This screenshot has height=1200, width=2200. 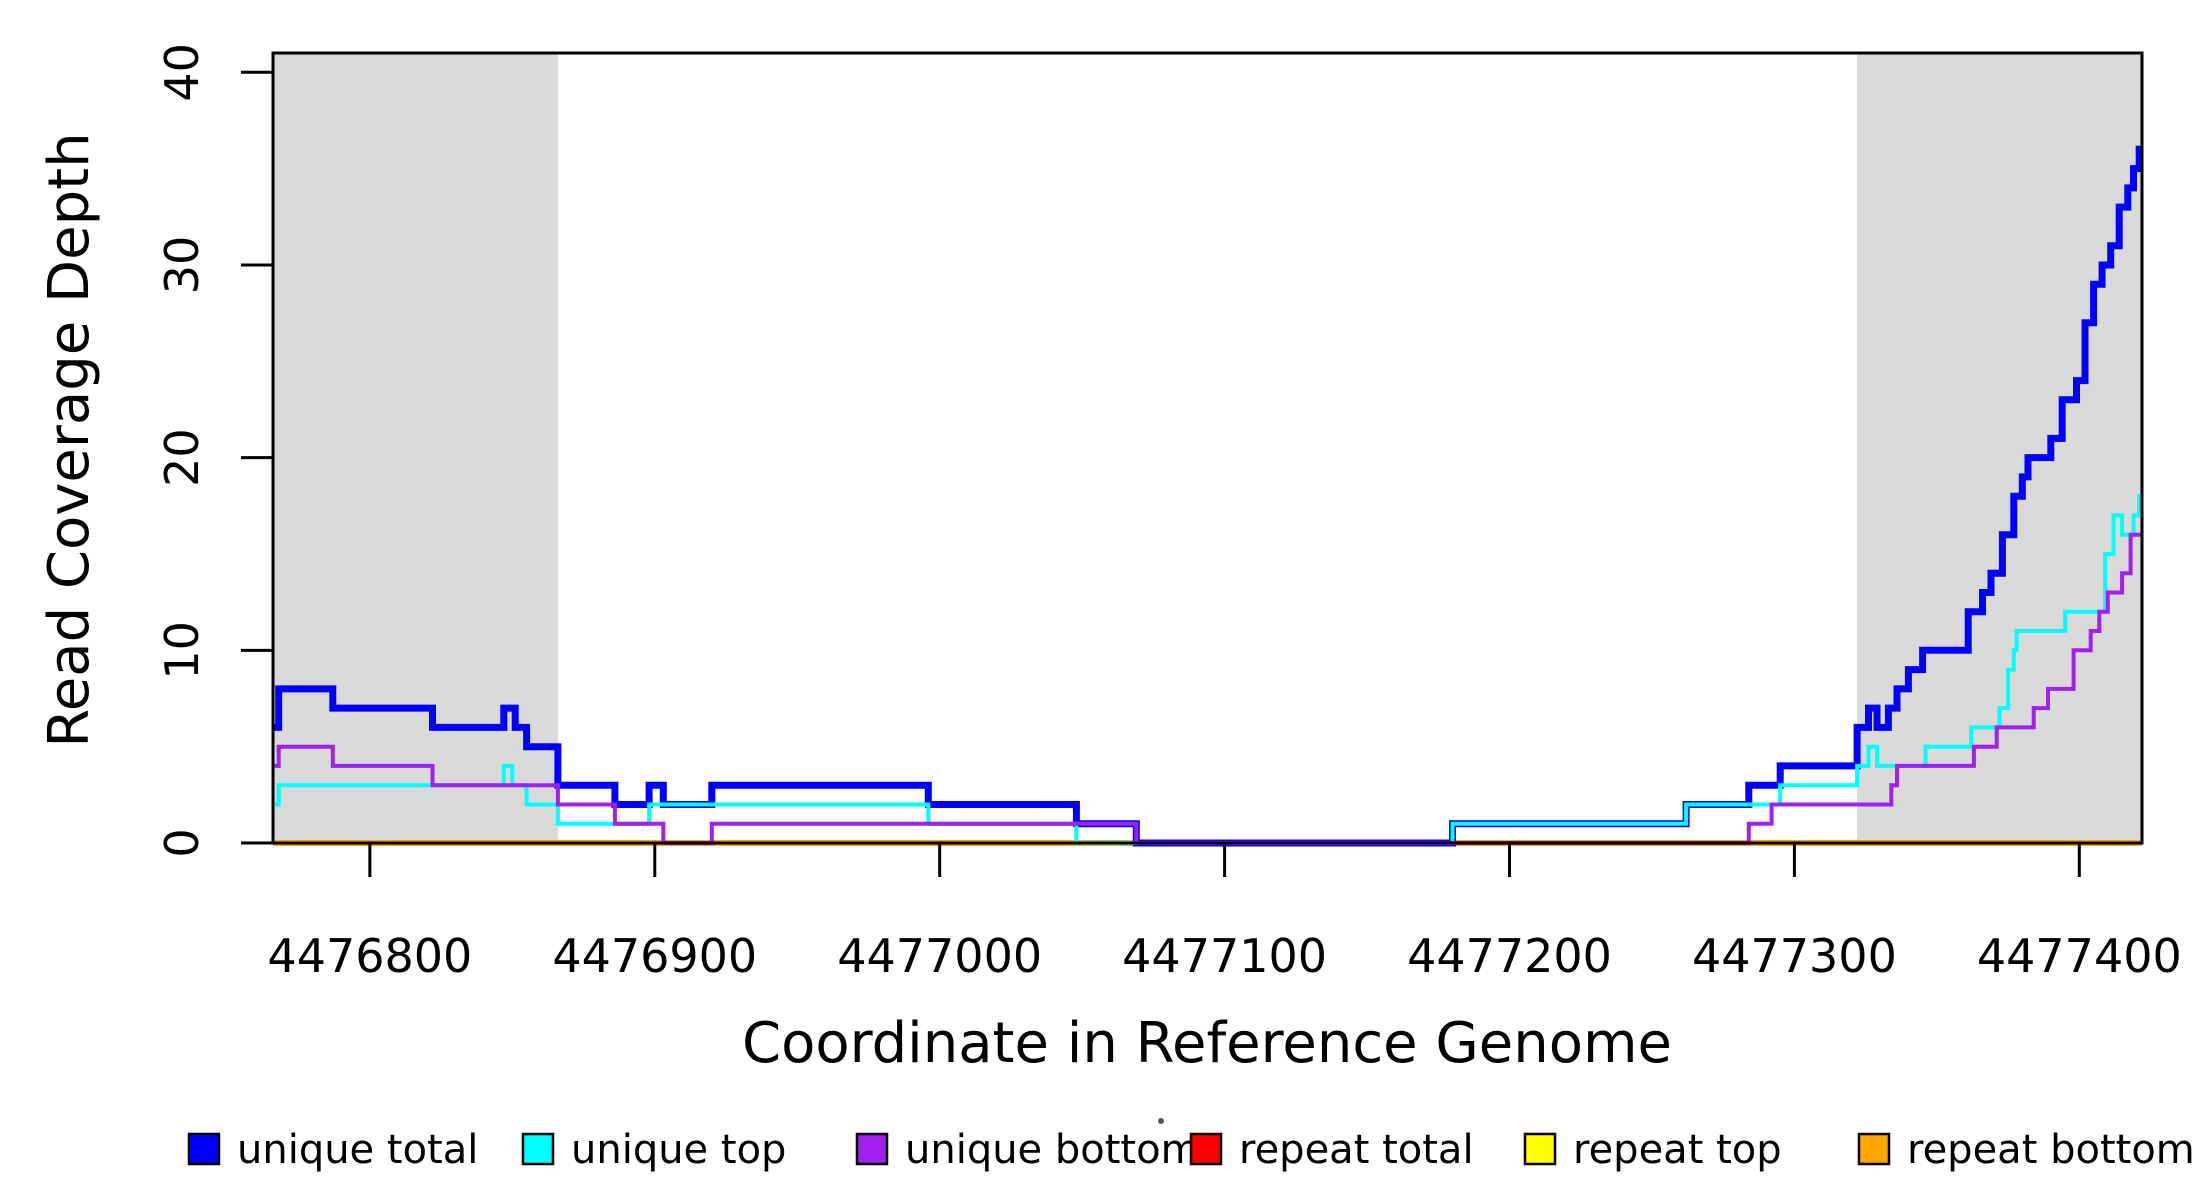 What do you see at coordinates (182, 457) in the screenshot?
I see `y-tick-label: 20` at bounding box center [182, 457].